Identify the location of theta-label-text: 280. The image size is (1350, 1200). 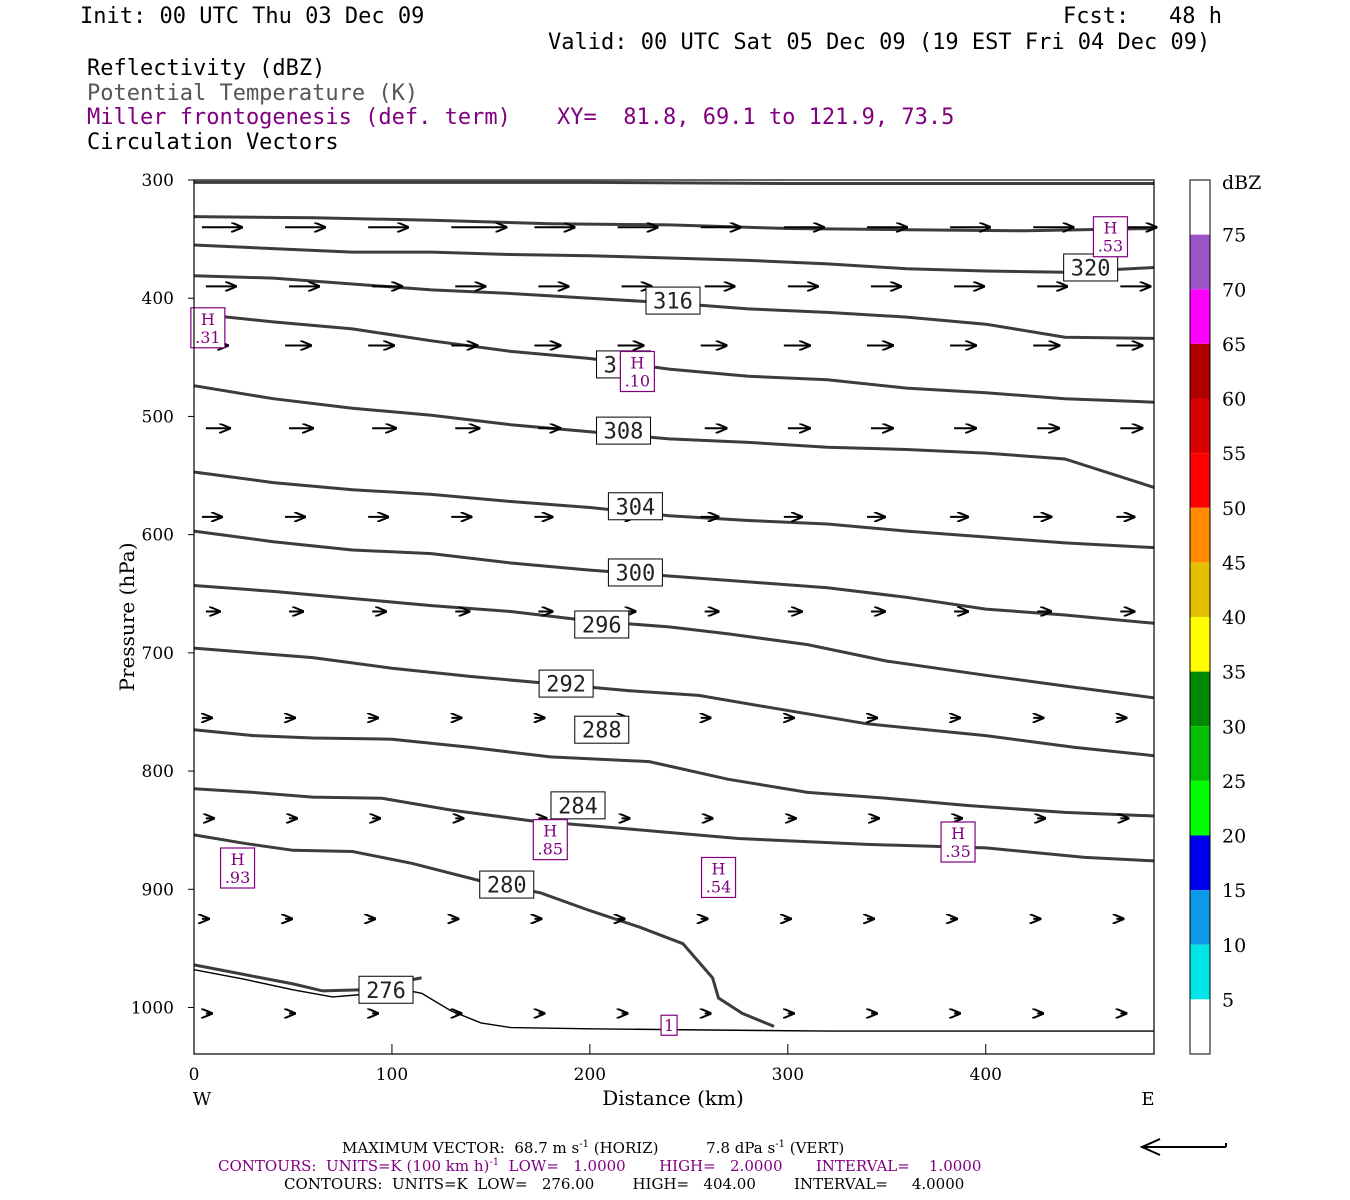
(507, 886).